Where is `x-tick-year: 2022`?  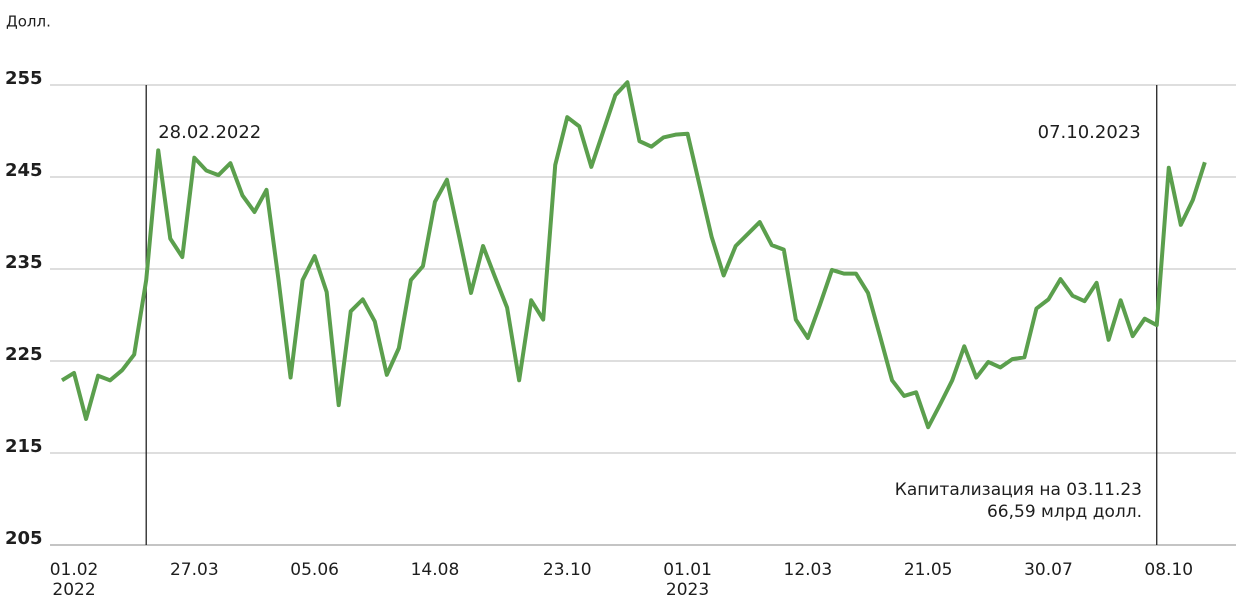 x-tick-year: 2022 is located at coordinates (73, 589).